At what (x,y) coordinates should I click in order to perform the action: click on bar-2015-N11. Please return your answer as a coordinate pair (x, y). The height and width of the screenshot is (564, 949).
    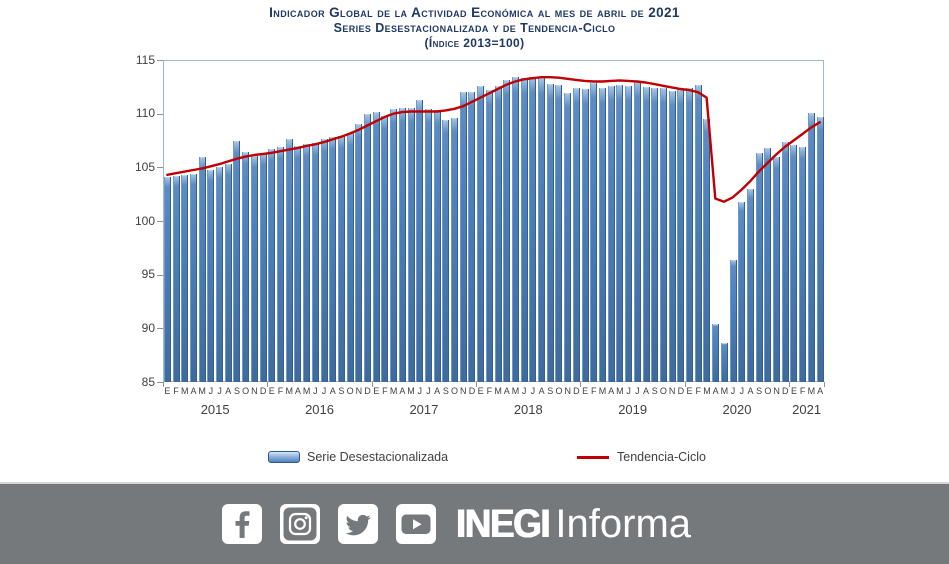
    Looking at the image, I should click on (254, 268).